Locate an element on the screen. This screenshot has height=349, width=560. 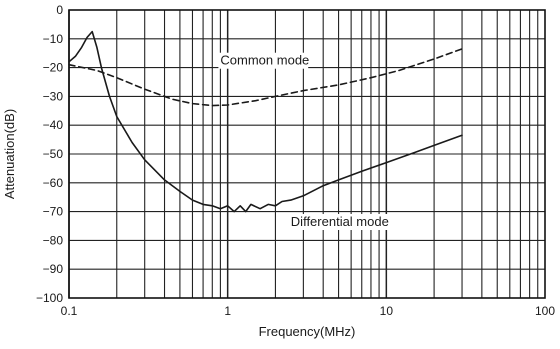
y-tick-label: −90 is located at coordinates (53, 269).